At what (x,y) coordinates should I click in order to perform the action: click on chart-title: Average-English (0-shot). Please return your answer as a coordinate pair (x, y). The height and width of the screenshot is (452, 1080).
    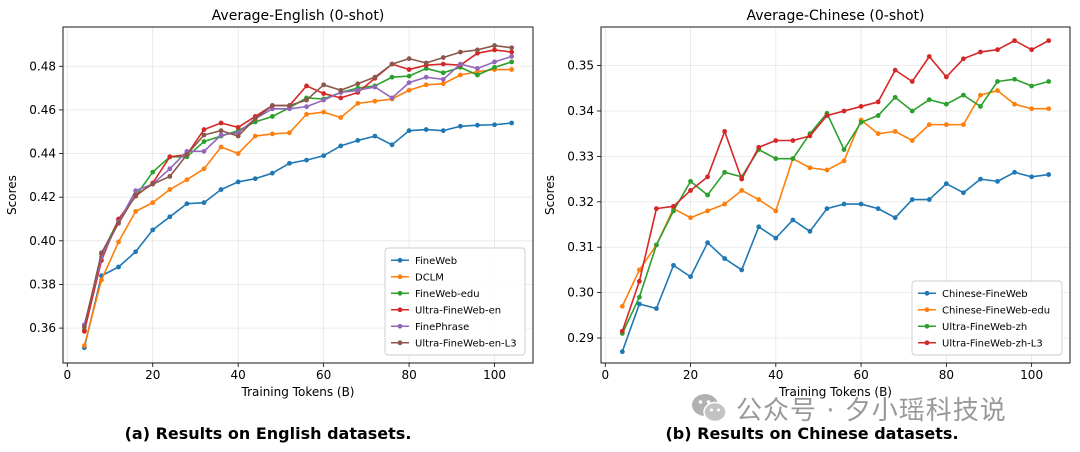
    Looking at the image, I should click on (298, 16).